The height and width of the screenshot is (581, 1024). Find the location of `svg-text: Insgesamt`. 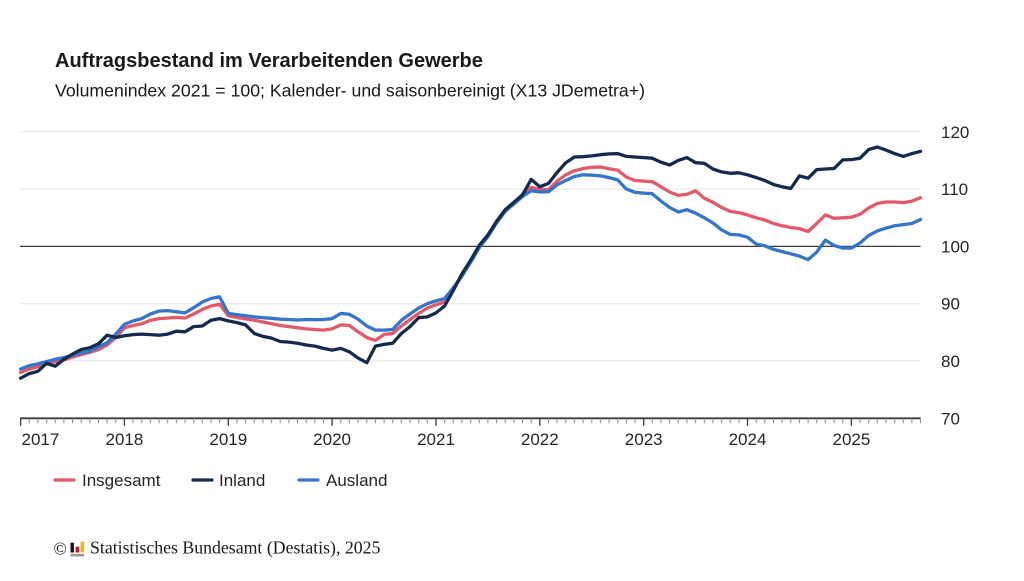

svg-text: Insgesamt is located at coordinates (121, 480).